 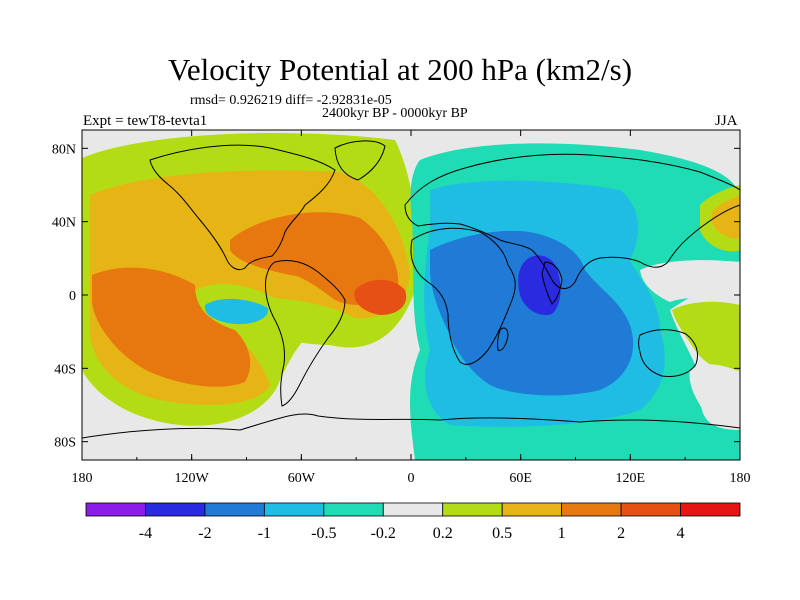 I want to click on x-tick-label: 0, so click(x=411, y=478).